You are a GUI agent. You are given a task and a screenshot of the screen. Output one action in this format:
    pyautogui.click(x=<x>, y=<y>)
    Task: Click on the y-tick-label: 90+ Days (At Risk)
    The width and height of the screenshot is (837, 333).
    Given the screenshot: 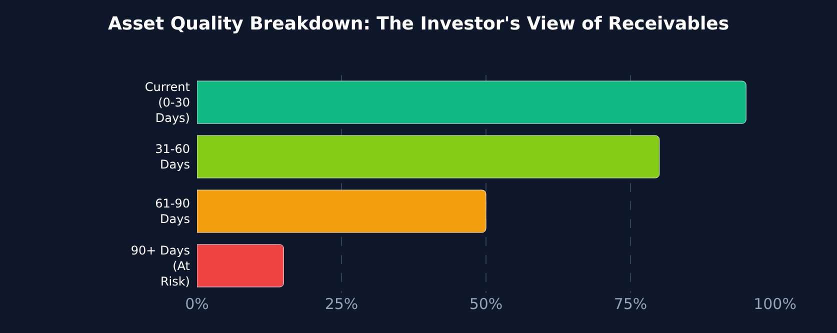 What is the action you would take?
    pyautogui.click(x=160, y=266)
    